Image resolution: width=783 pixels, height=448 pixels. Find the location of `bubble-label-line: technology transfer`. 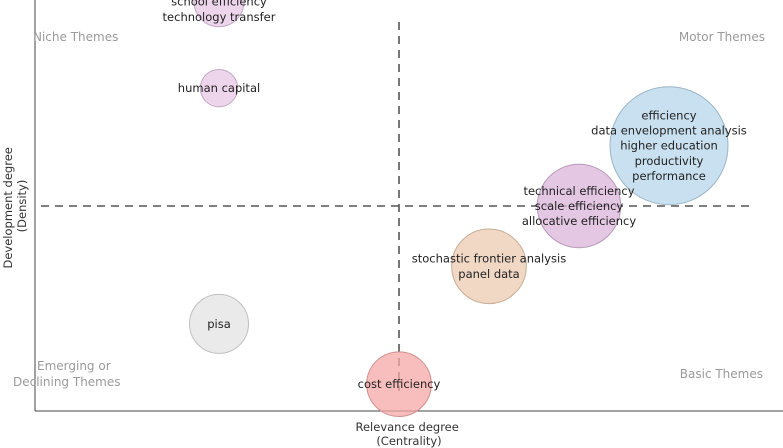

bubble-label-line: technology transfer is located at coordinates (219, 17).